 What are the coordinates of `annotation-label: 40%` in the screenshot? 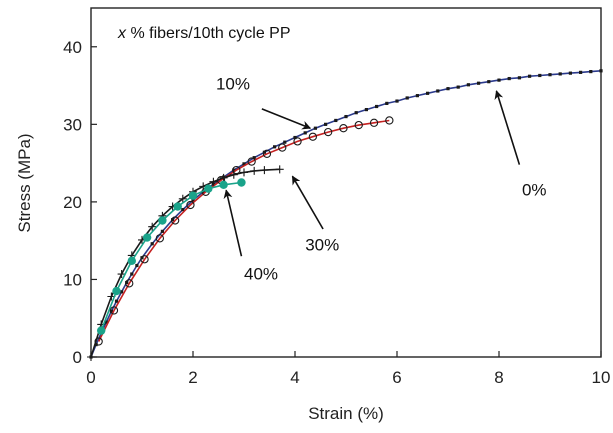 It's located at (261, 273).